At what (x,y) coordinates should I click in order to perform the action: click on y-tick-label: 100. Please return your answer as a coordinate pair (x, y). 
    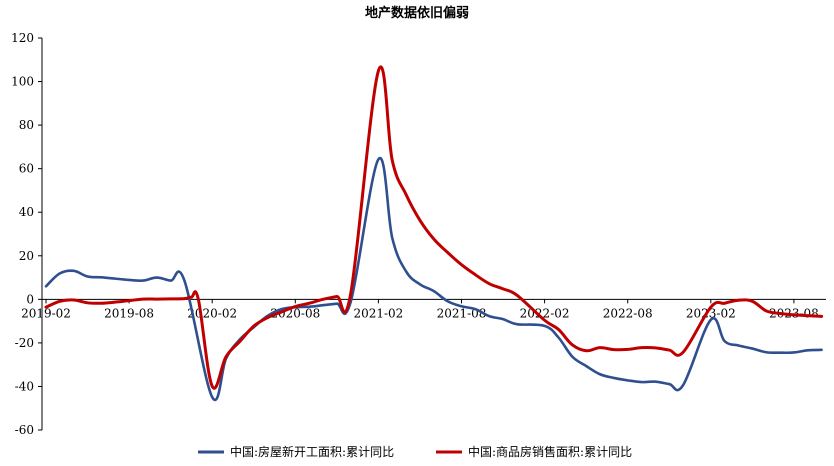
    Looking at the image, I should click on (22, 82).